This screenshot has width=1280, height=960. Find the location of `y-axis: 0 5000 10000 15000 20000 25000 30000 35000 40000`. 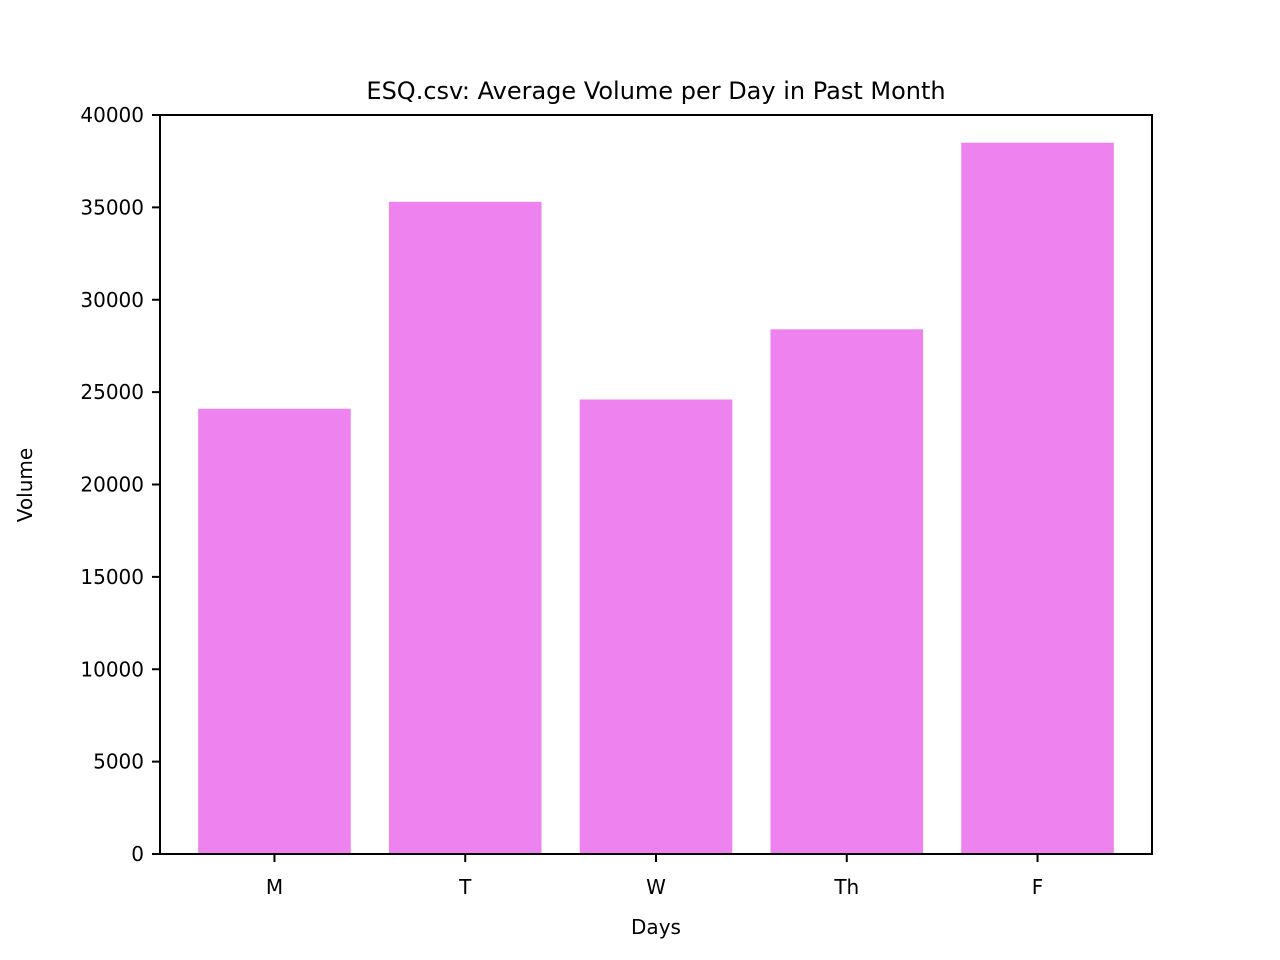

y-axis: 0 5000 10000 15000 20000 25000 30000 35000 40000 is located at coordinates (120, 484).